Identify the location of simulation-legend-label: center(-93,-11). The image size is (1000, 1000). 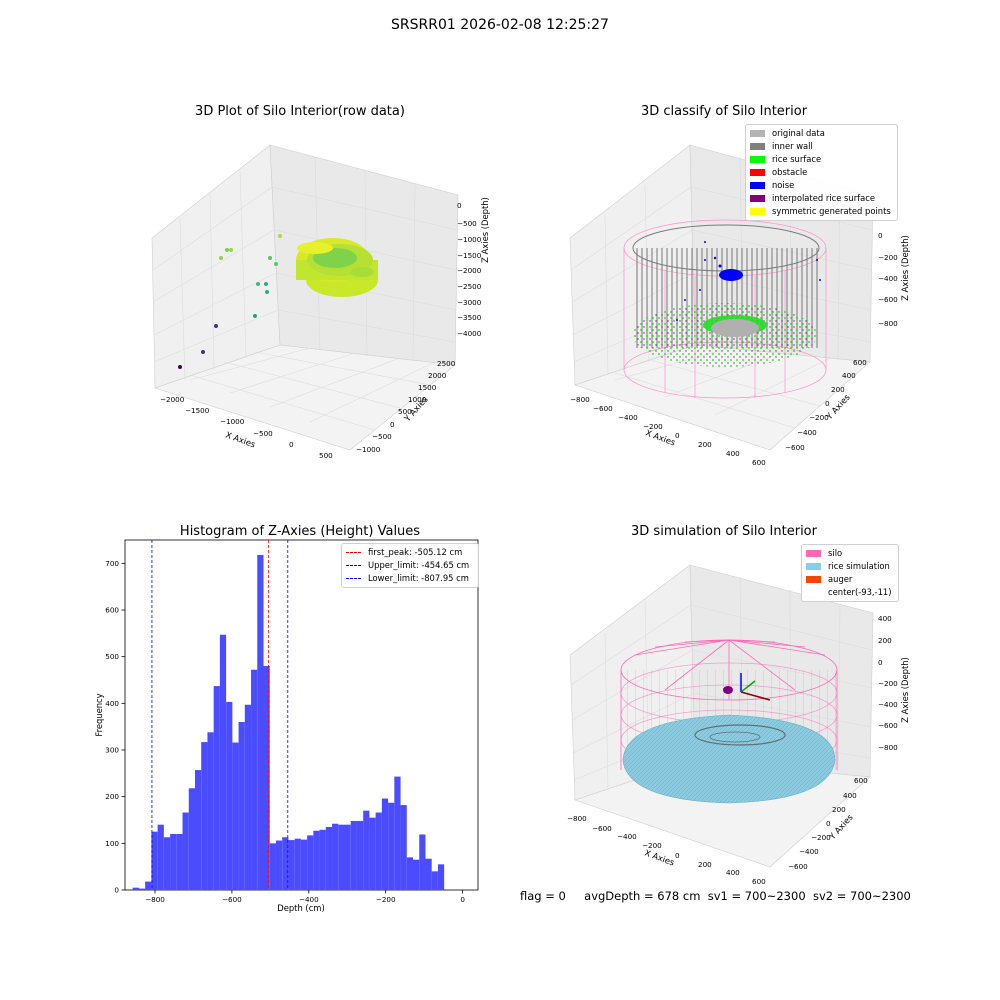
(860, 592).